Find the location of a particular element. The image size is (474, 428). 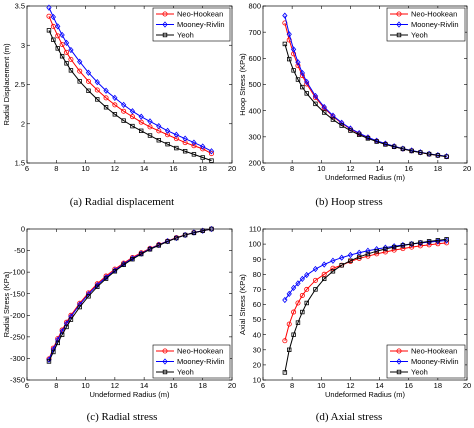

y-tick-label: 500 is located at coordinates (254, 84).